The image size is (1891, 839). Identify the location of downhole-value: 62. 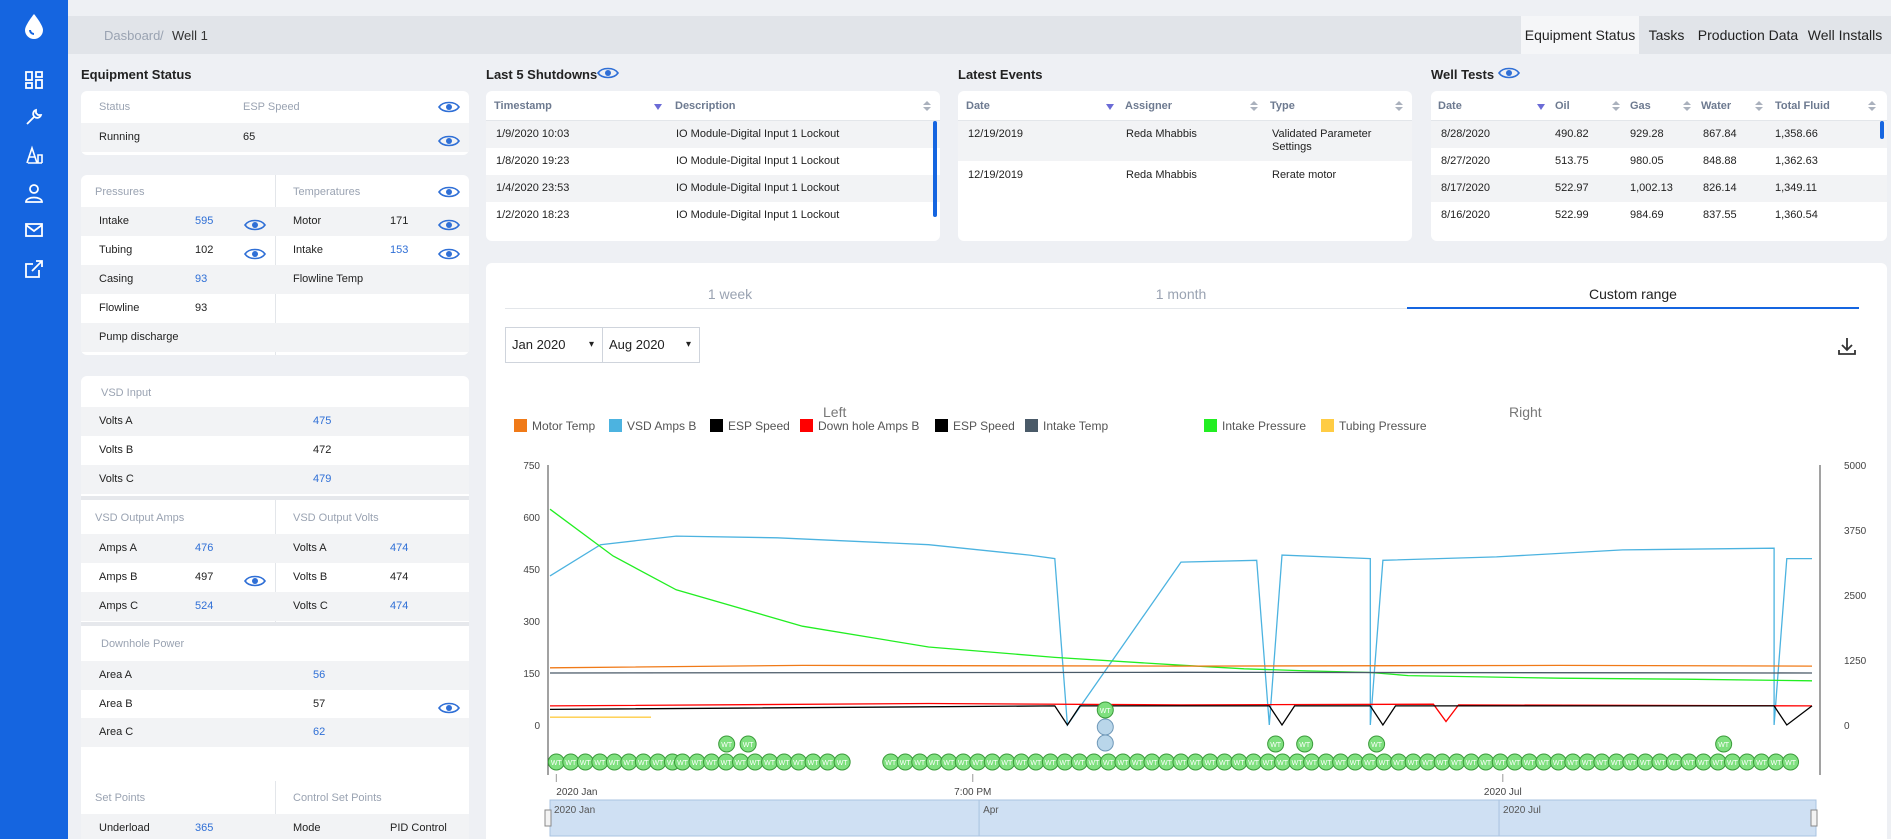
(319, 732).